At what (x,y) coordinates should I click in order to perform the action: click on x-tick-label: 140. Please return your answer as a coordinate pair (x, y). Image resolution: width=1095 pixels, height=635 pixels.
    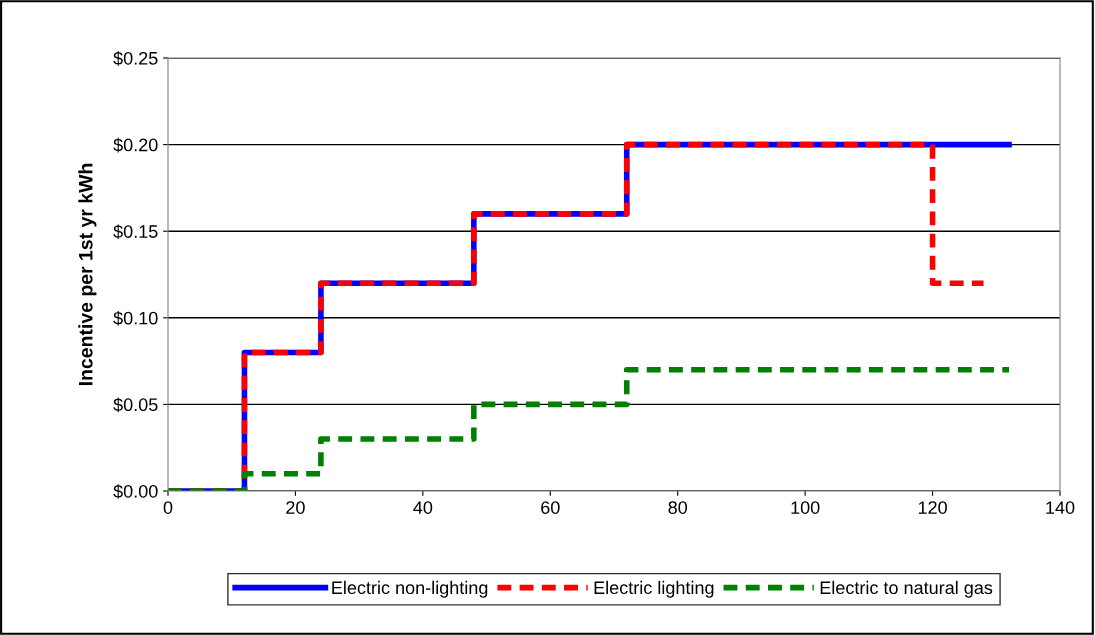
    Looking at the image, I should click on (1060, 507).